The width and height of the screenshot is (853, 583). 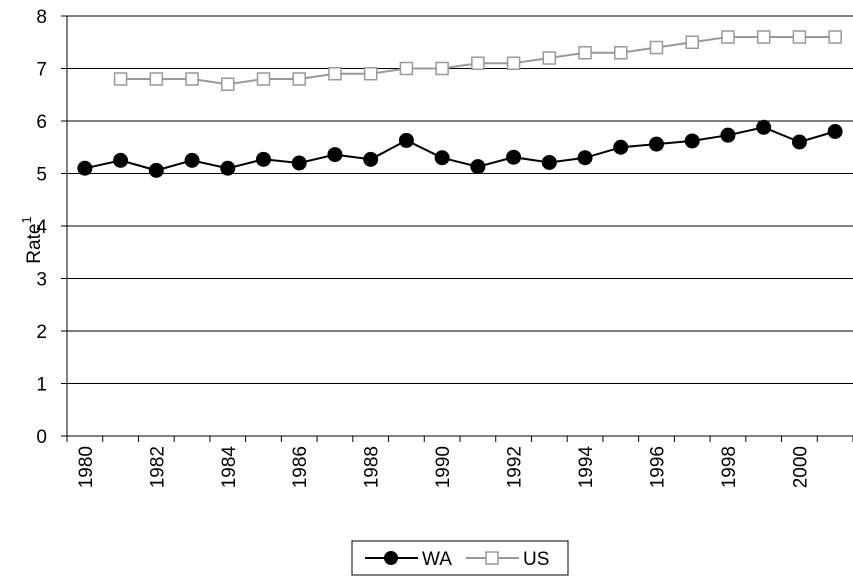 I want to click on series-wa, so click(x=460, y=148).